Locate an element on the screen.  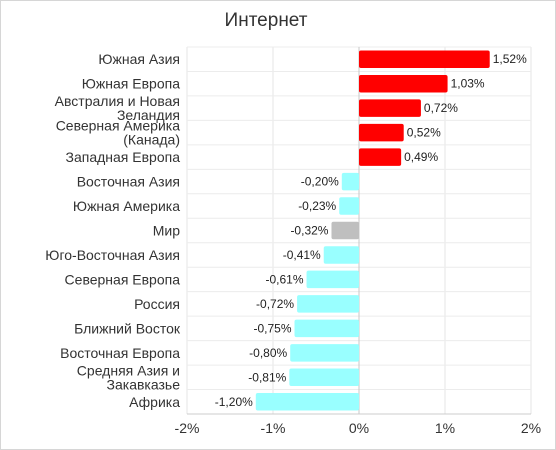
category-label: Ближний Восток is located at coordinates (127, 328).